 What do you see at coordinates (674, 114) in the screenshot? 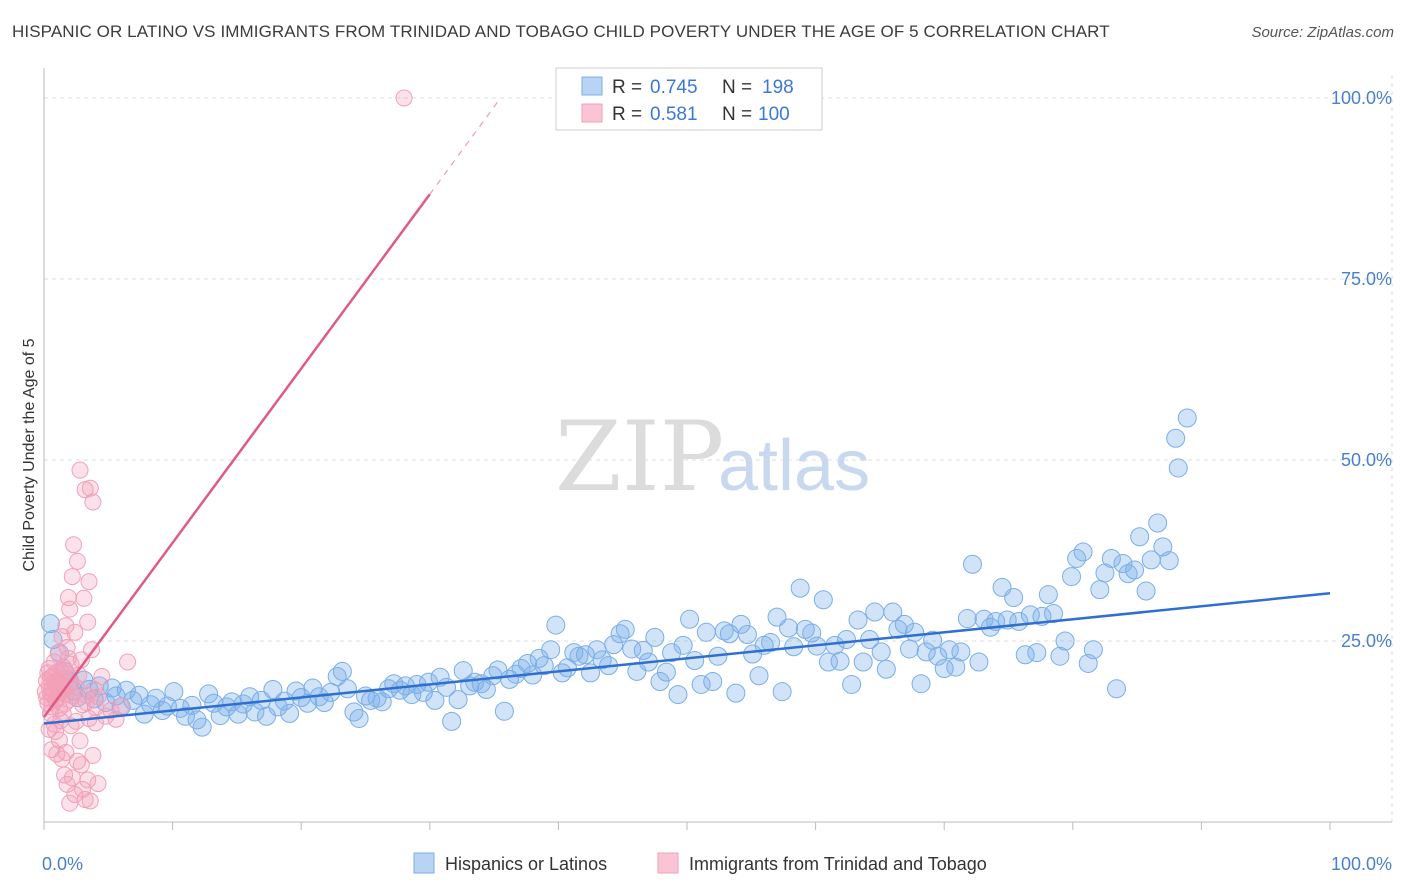
I see `legend-r-value-2: 0.581` at bounding box center [674, 114].